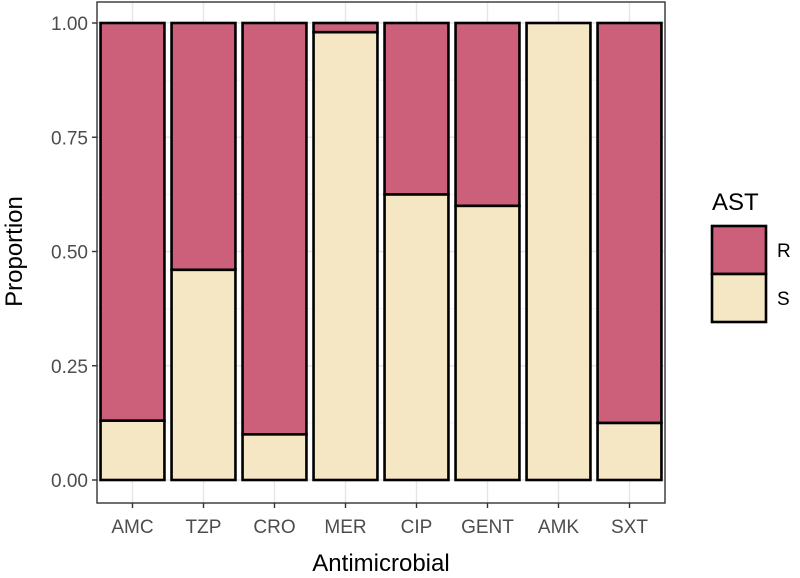 This screenshot has height=578, width=800. Describe the element at coordinates (629, 451) in the screenshot. I see `bar-sxt-s` at that location.